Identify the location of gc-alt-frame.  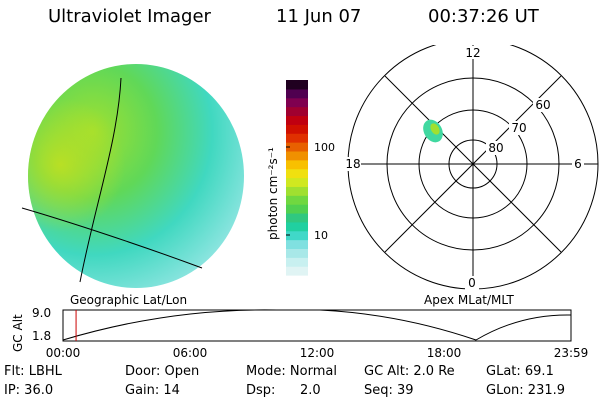
(317, 325).